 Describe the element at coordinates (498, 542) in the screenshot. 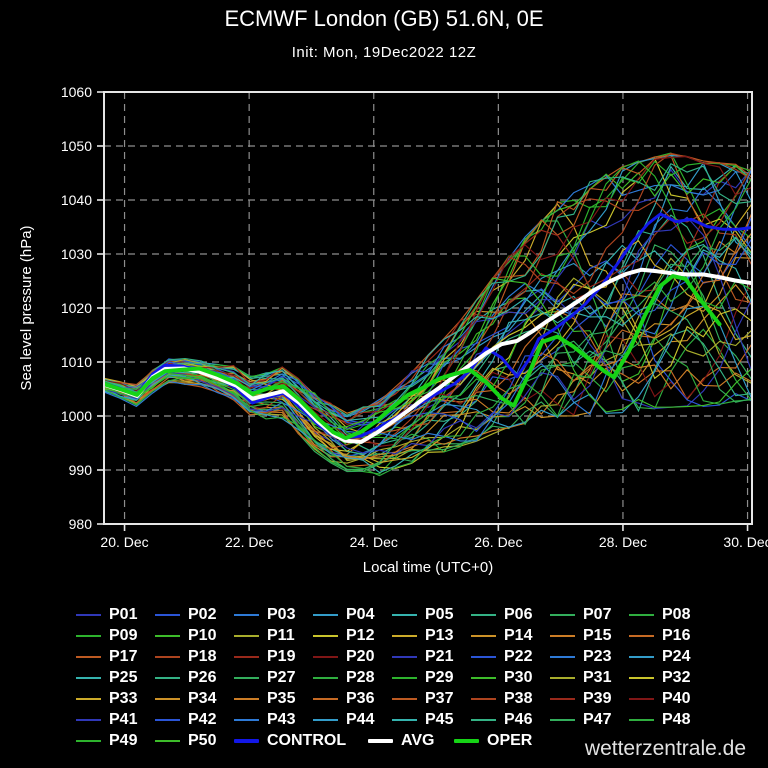

I see `x-tick-label: 26. Dec` at that location.